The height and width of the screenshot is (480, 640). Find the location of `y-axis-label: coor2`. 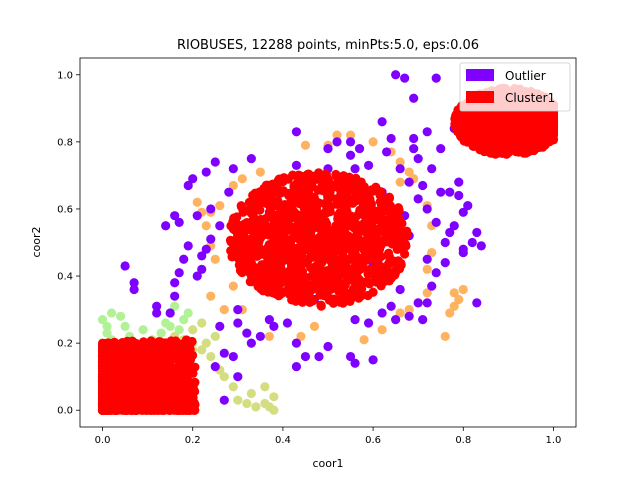

y-axis-label: coor2 is located at coordinates (36, 241).